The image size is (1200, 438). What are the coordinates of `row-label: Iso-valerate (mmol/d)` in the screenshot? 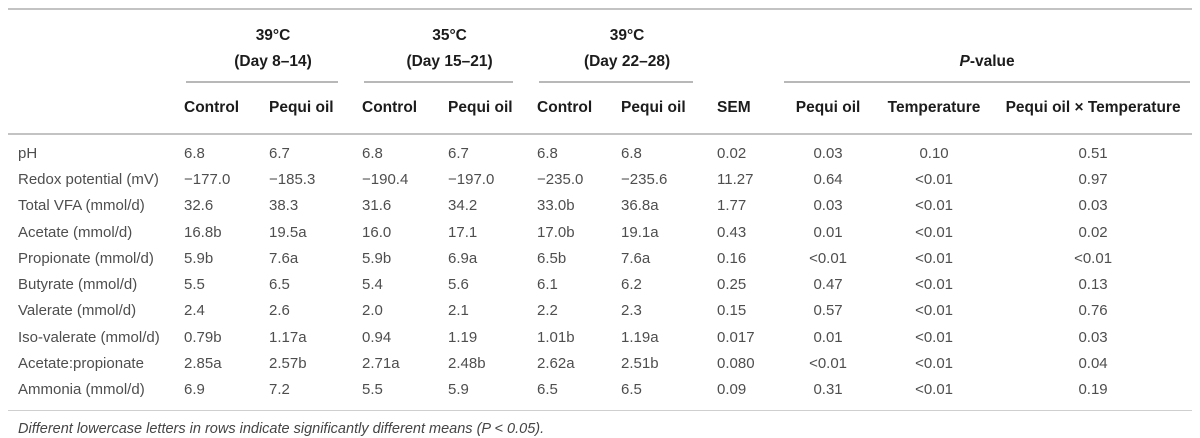 It's located at (89, 337).